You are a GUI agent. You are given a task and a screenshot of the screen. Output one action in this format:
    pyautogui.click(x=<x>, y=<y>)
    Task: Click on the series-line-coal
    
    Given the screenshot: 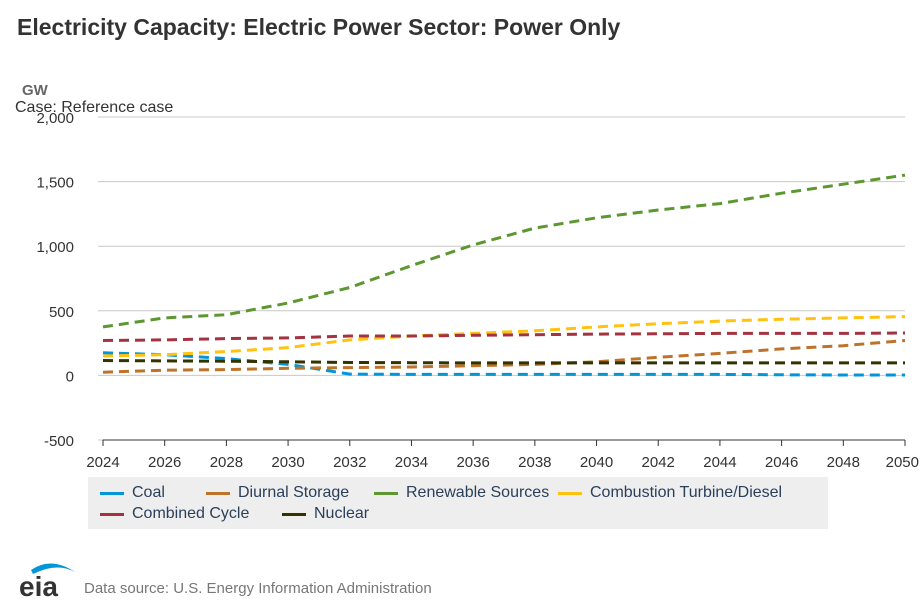 What is the action you would take?
    pyautogui.click(x=503, y=364)
    